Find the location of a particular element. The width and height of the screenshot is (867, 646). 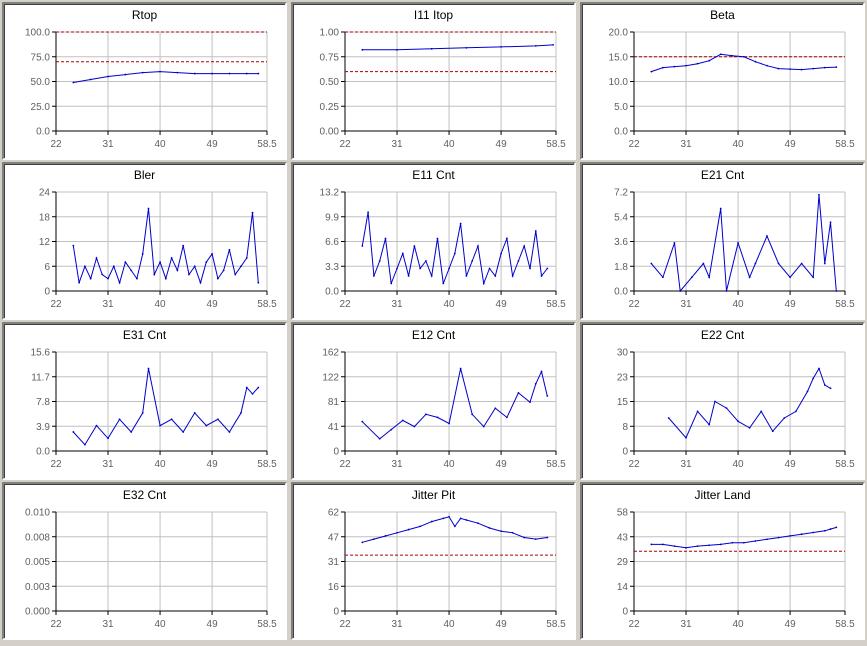

y-tick-label: 0.25 is located at coordinates (330, 107).